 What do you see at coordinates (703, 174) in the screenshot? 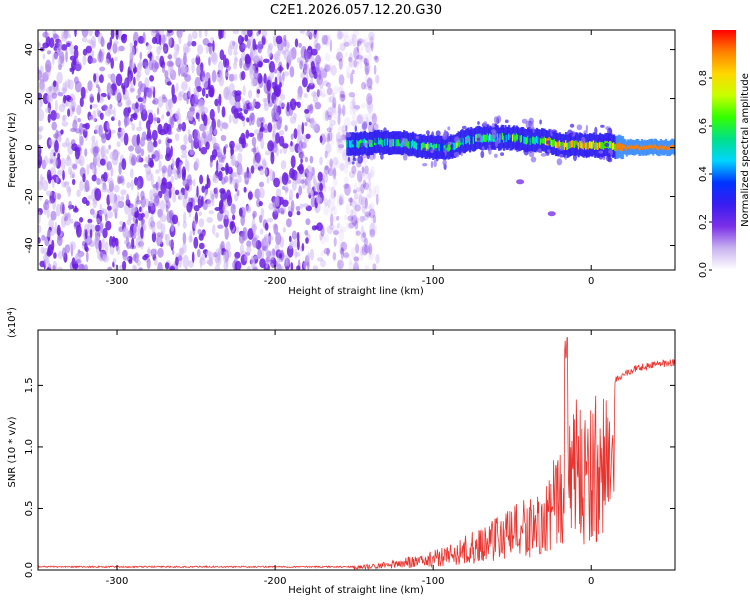
I see `colorbar-tick-label: 0.4` at bounding box center [703, 174].